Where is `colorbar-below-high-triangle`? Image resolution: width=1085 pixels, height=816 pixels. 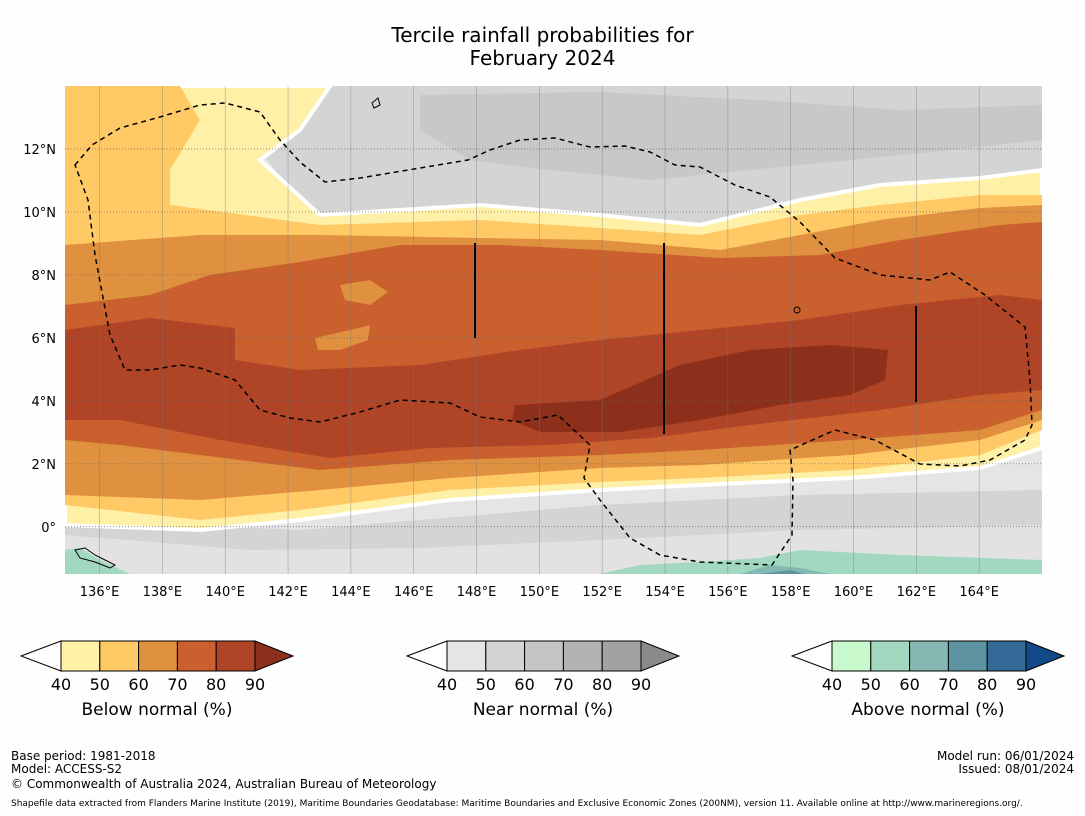 colorbar-below-high-triangle is located at coordinates (274, 656).